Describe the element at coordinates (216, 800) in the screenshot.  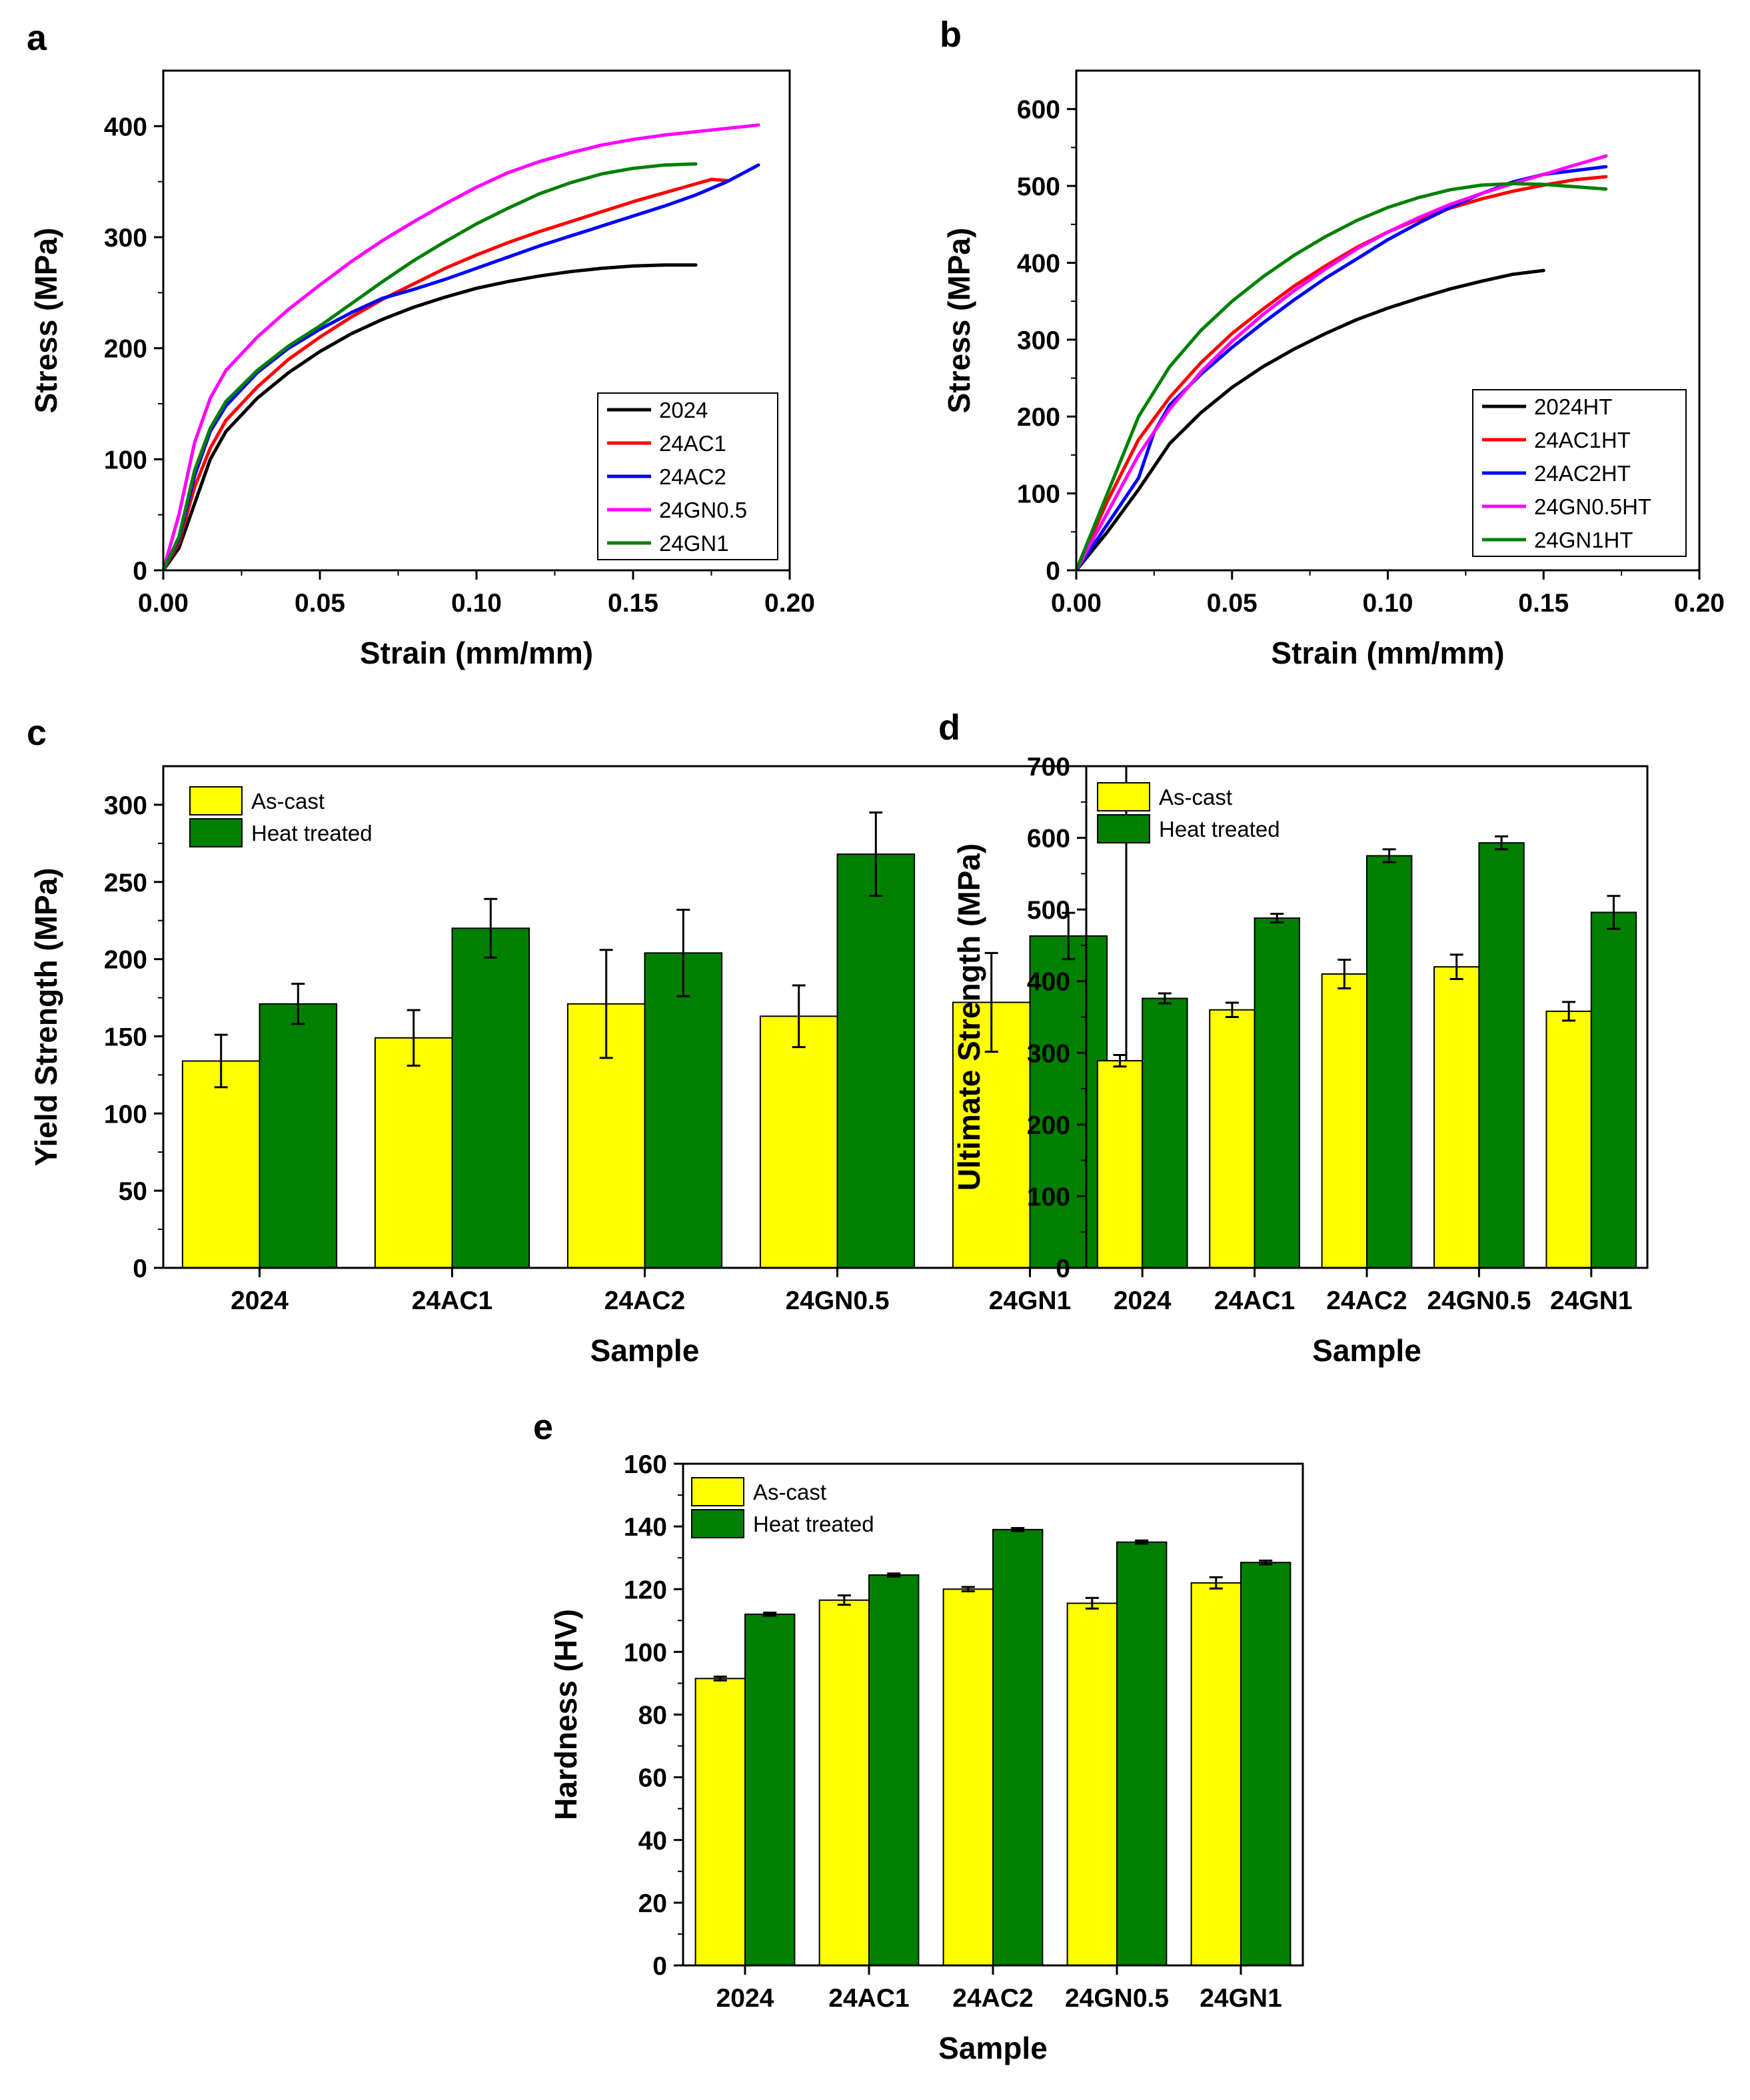
I see `legend-swatch-As-cast` at that location.